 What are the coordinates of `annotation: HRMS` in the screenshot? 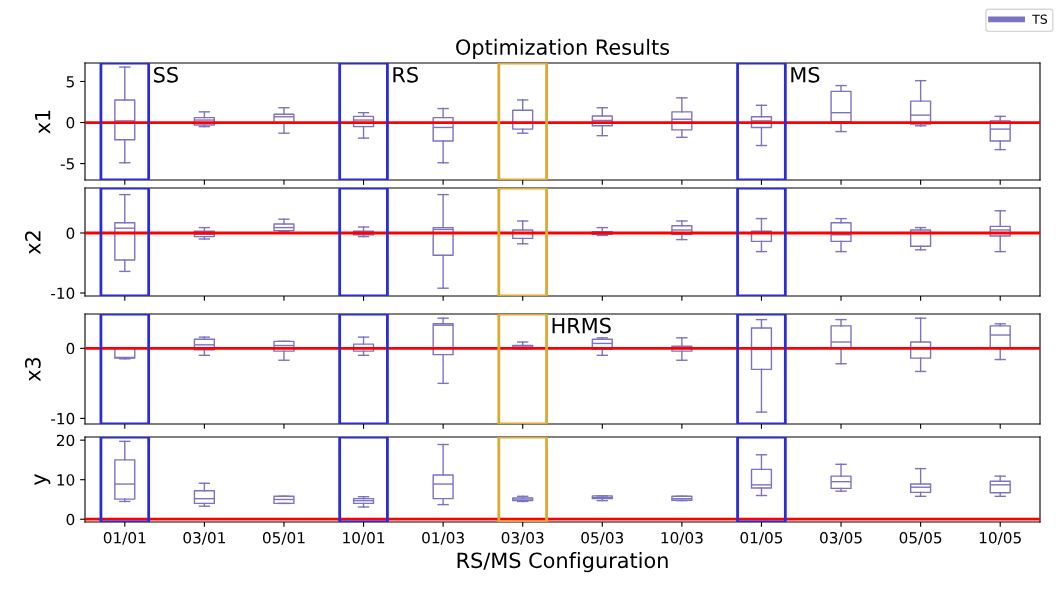 It's located at (581, 325).